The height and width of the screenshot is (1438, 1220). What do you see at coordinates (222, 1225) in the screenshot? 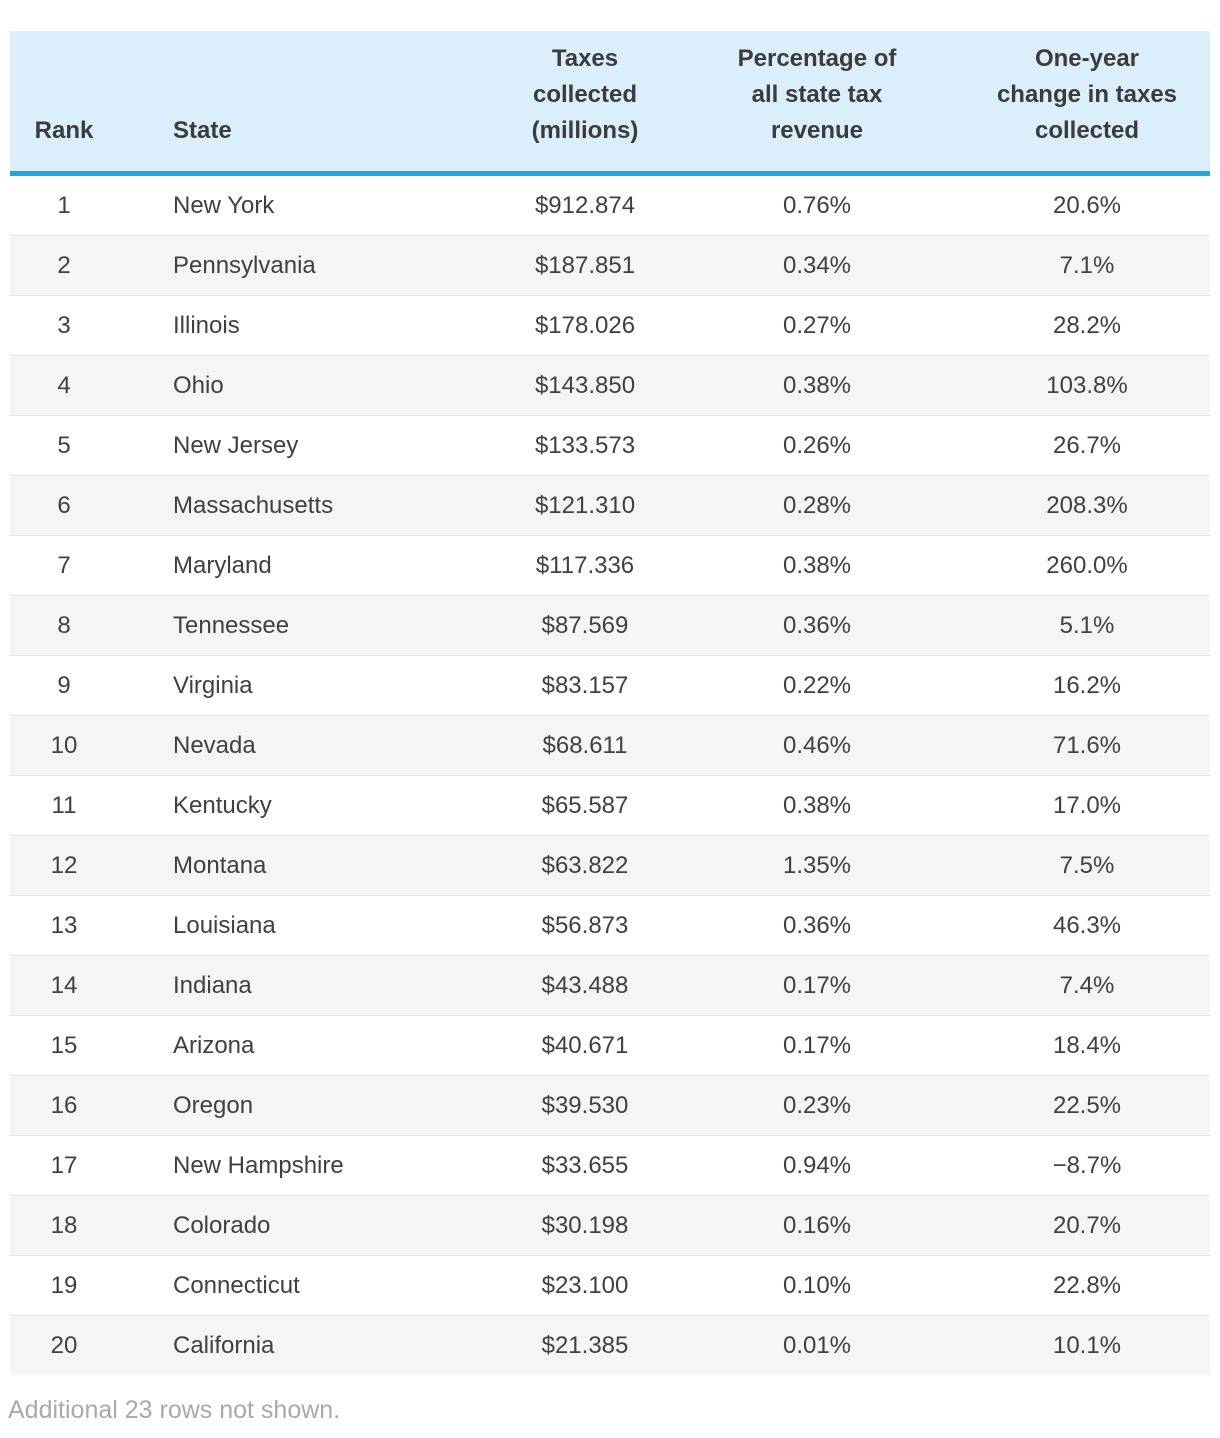
I see `state-cell: Colorado` at bounding box center [222, 1225].